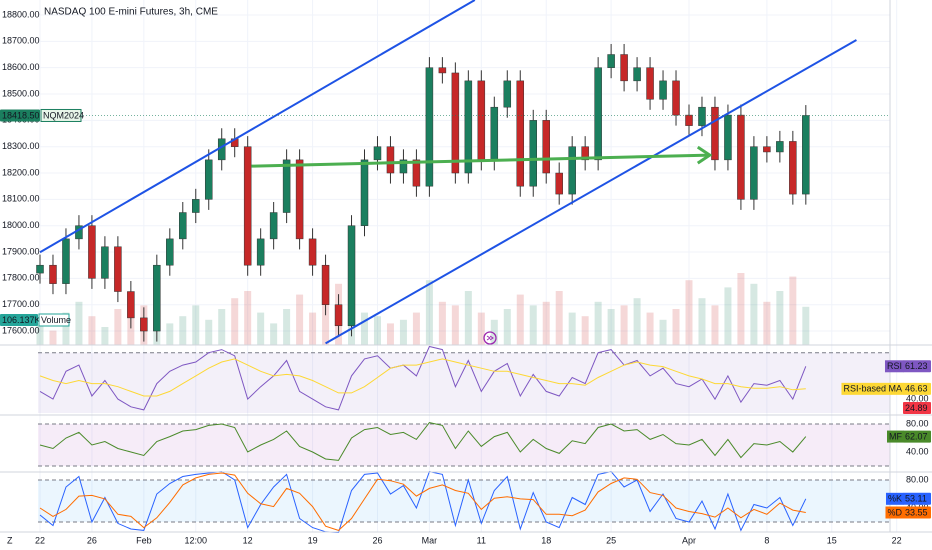 This screenshot has height=550, width=932. Describe the element at coordinates (195, 540) in the screenshot. I see `x-tick-label: 12:00` at that location.